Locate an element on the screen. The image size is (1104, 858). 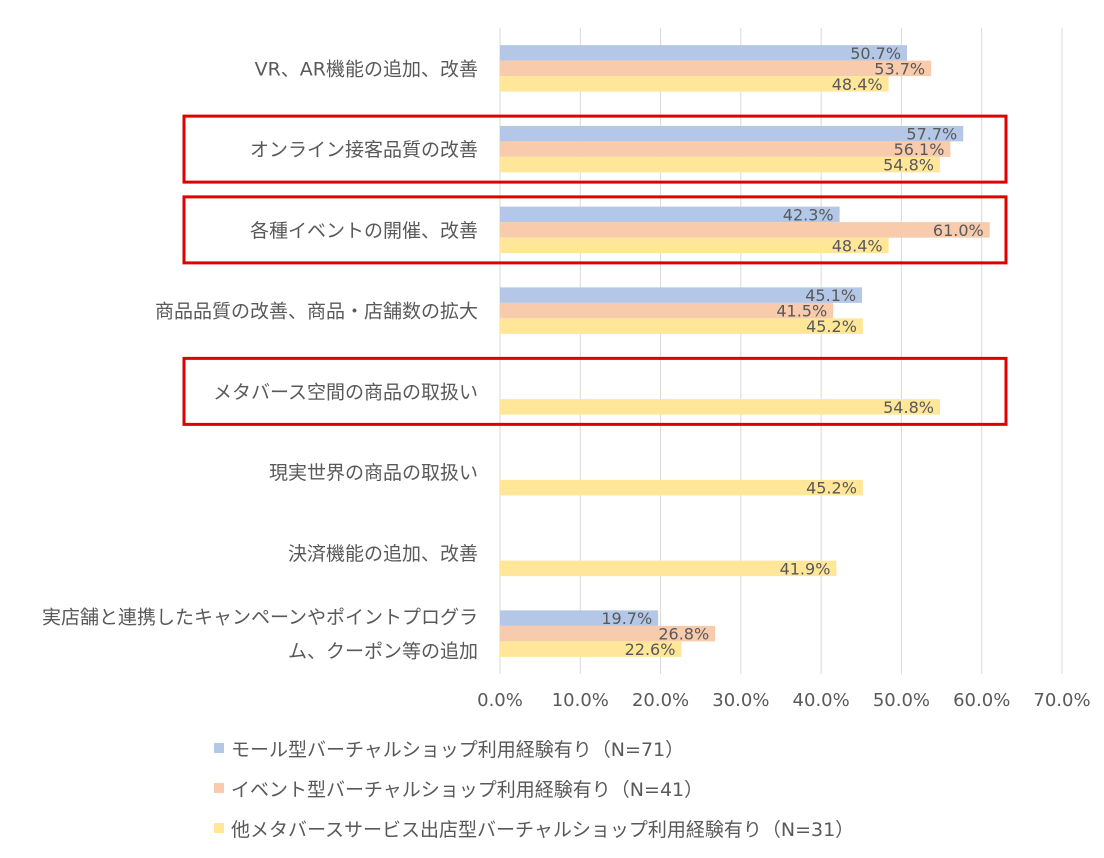
legend-item: モール型バーチャルショップ利用経験有り（N=71） is located at coordinates (534, 748).